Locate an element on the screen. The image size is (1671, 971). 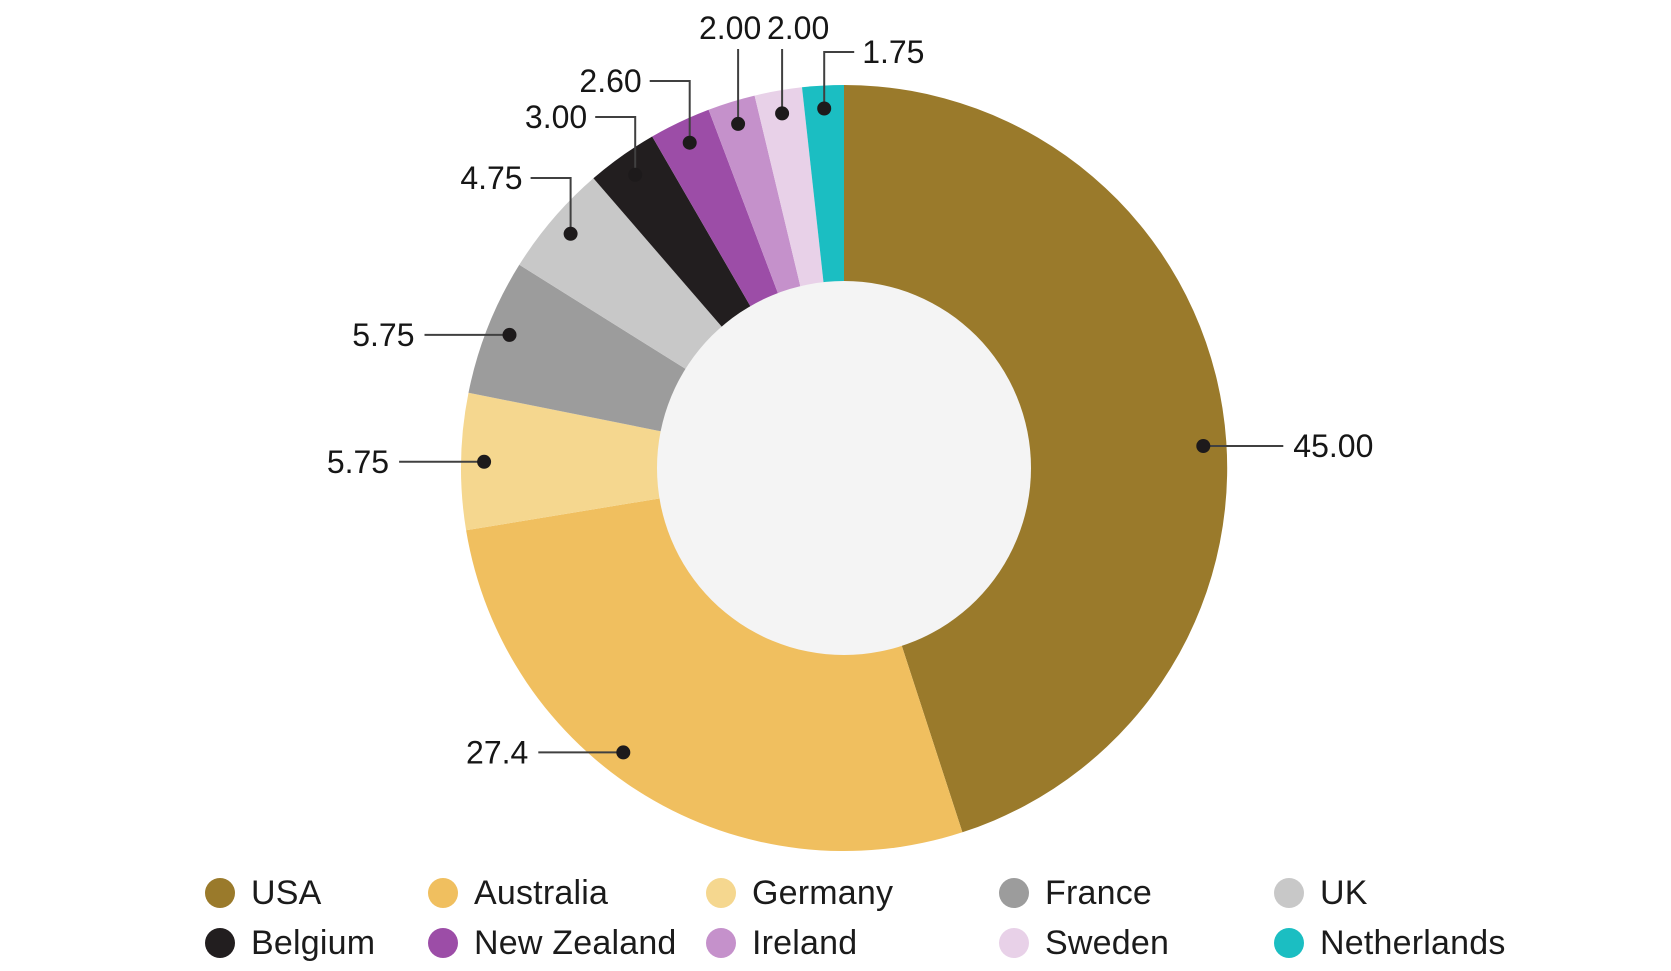
legend-item-australia: Australia is located at coordinates (567, 893).